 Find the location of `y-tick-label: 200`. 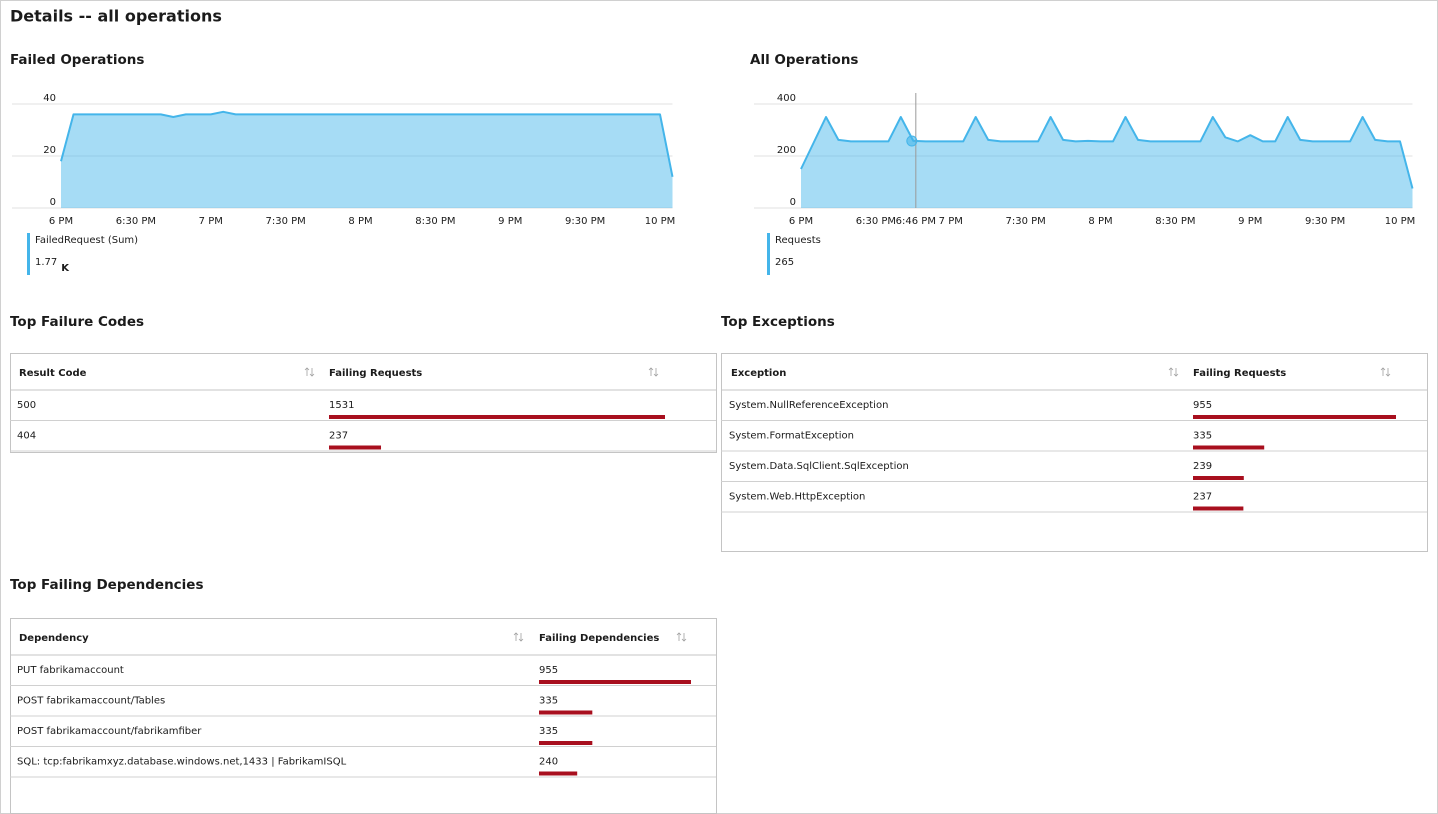

y-tick-label: 200 is located at coordinates (786, 150).